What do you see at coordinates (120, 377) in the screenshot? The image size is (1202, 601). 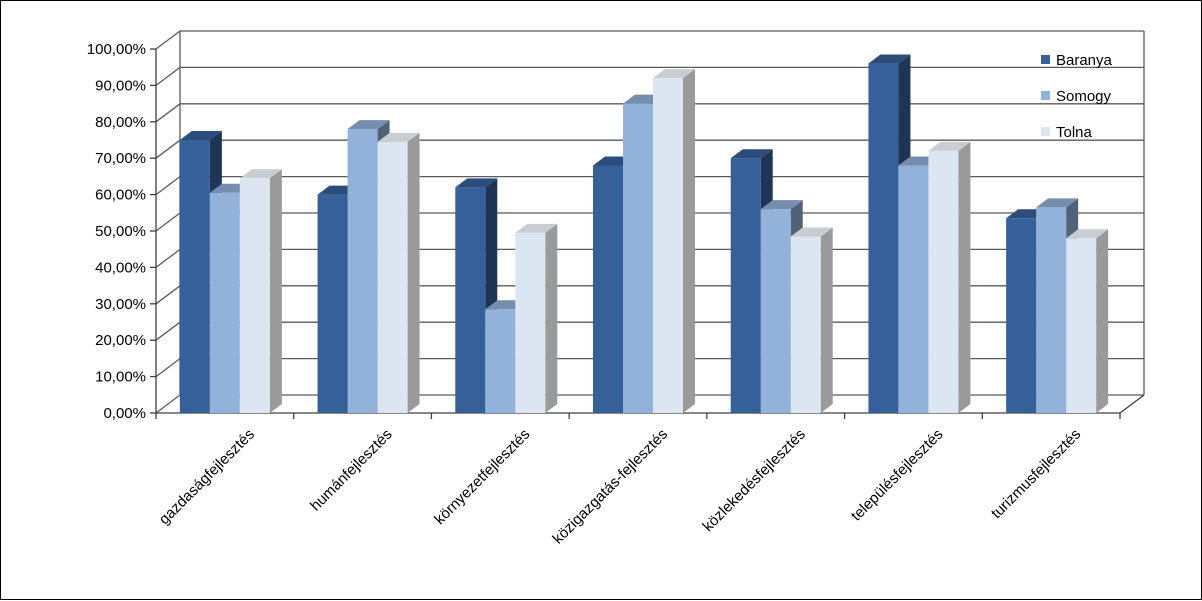 I see `y-tick-label: 10,00%` at bounding box center [120, 377].